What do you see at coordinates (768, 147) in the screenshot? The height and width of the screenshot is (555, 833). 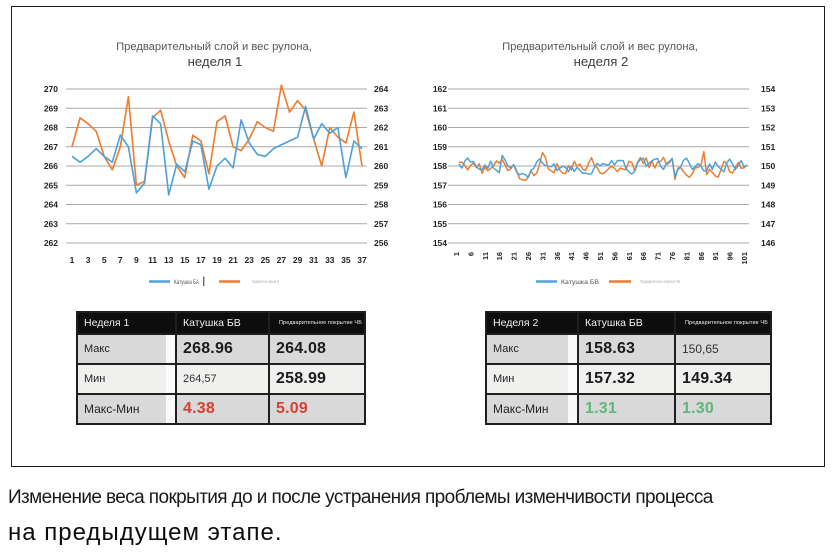 I see `svg-text: 151` at bounding box center [768, 147].